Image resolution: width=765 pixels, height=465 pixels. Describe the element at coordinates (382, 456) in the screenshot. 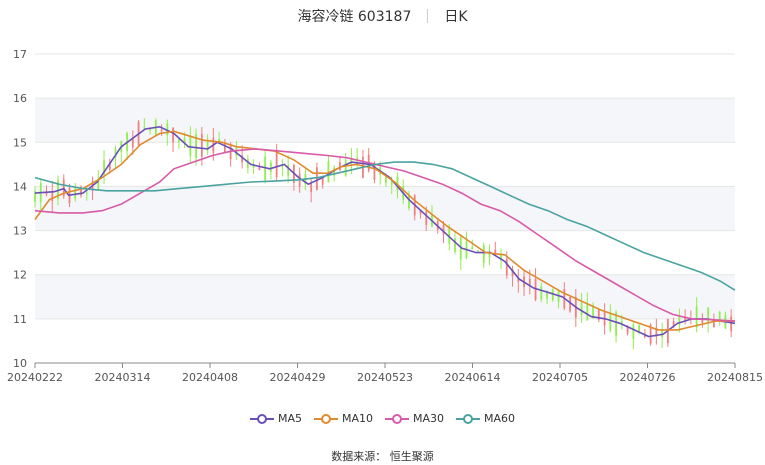

I see `data-source: 数据来源： 恒生聚源` at that location.